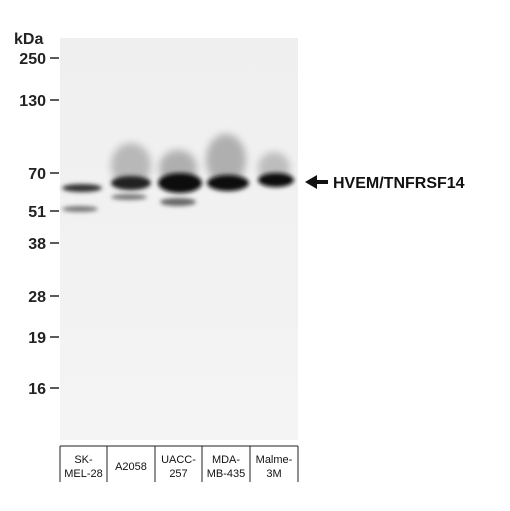 The width and height of the screenshot is (510, 511). What do you see at coordinates (83, 474) in the screenshot?
I see `lane-label: MEL-28` at bounding box center [83, 474].